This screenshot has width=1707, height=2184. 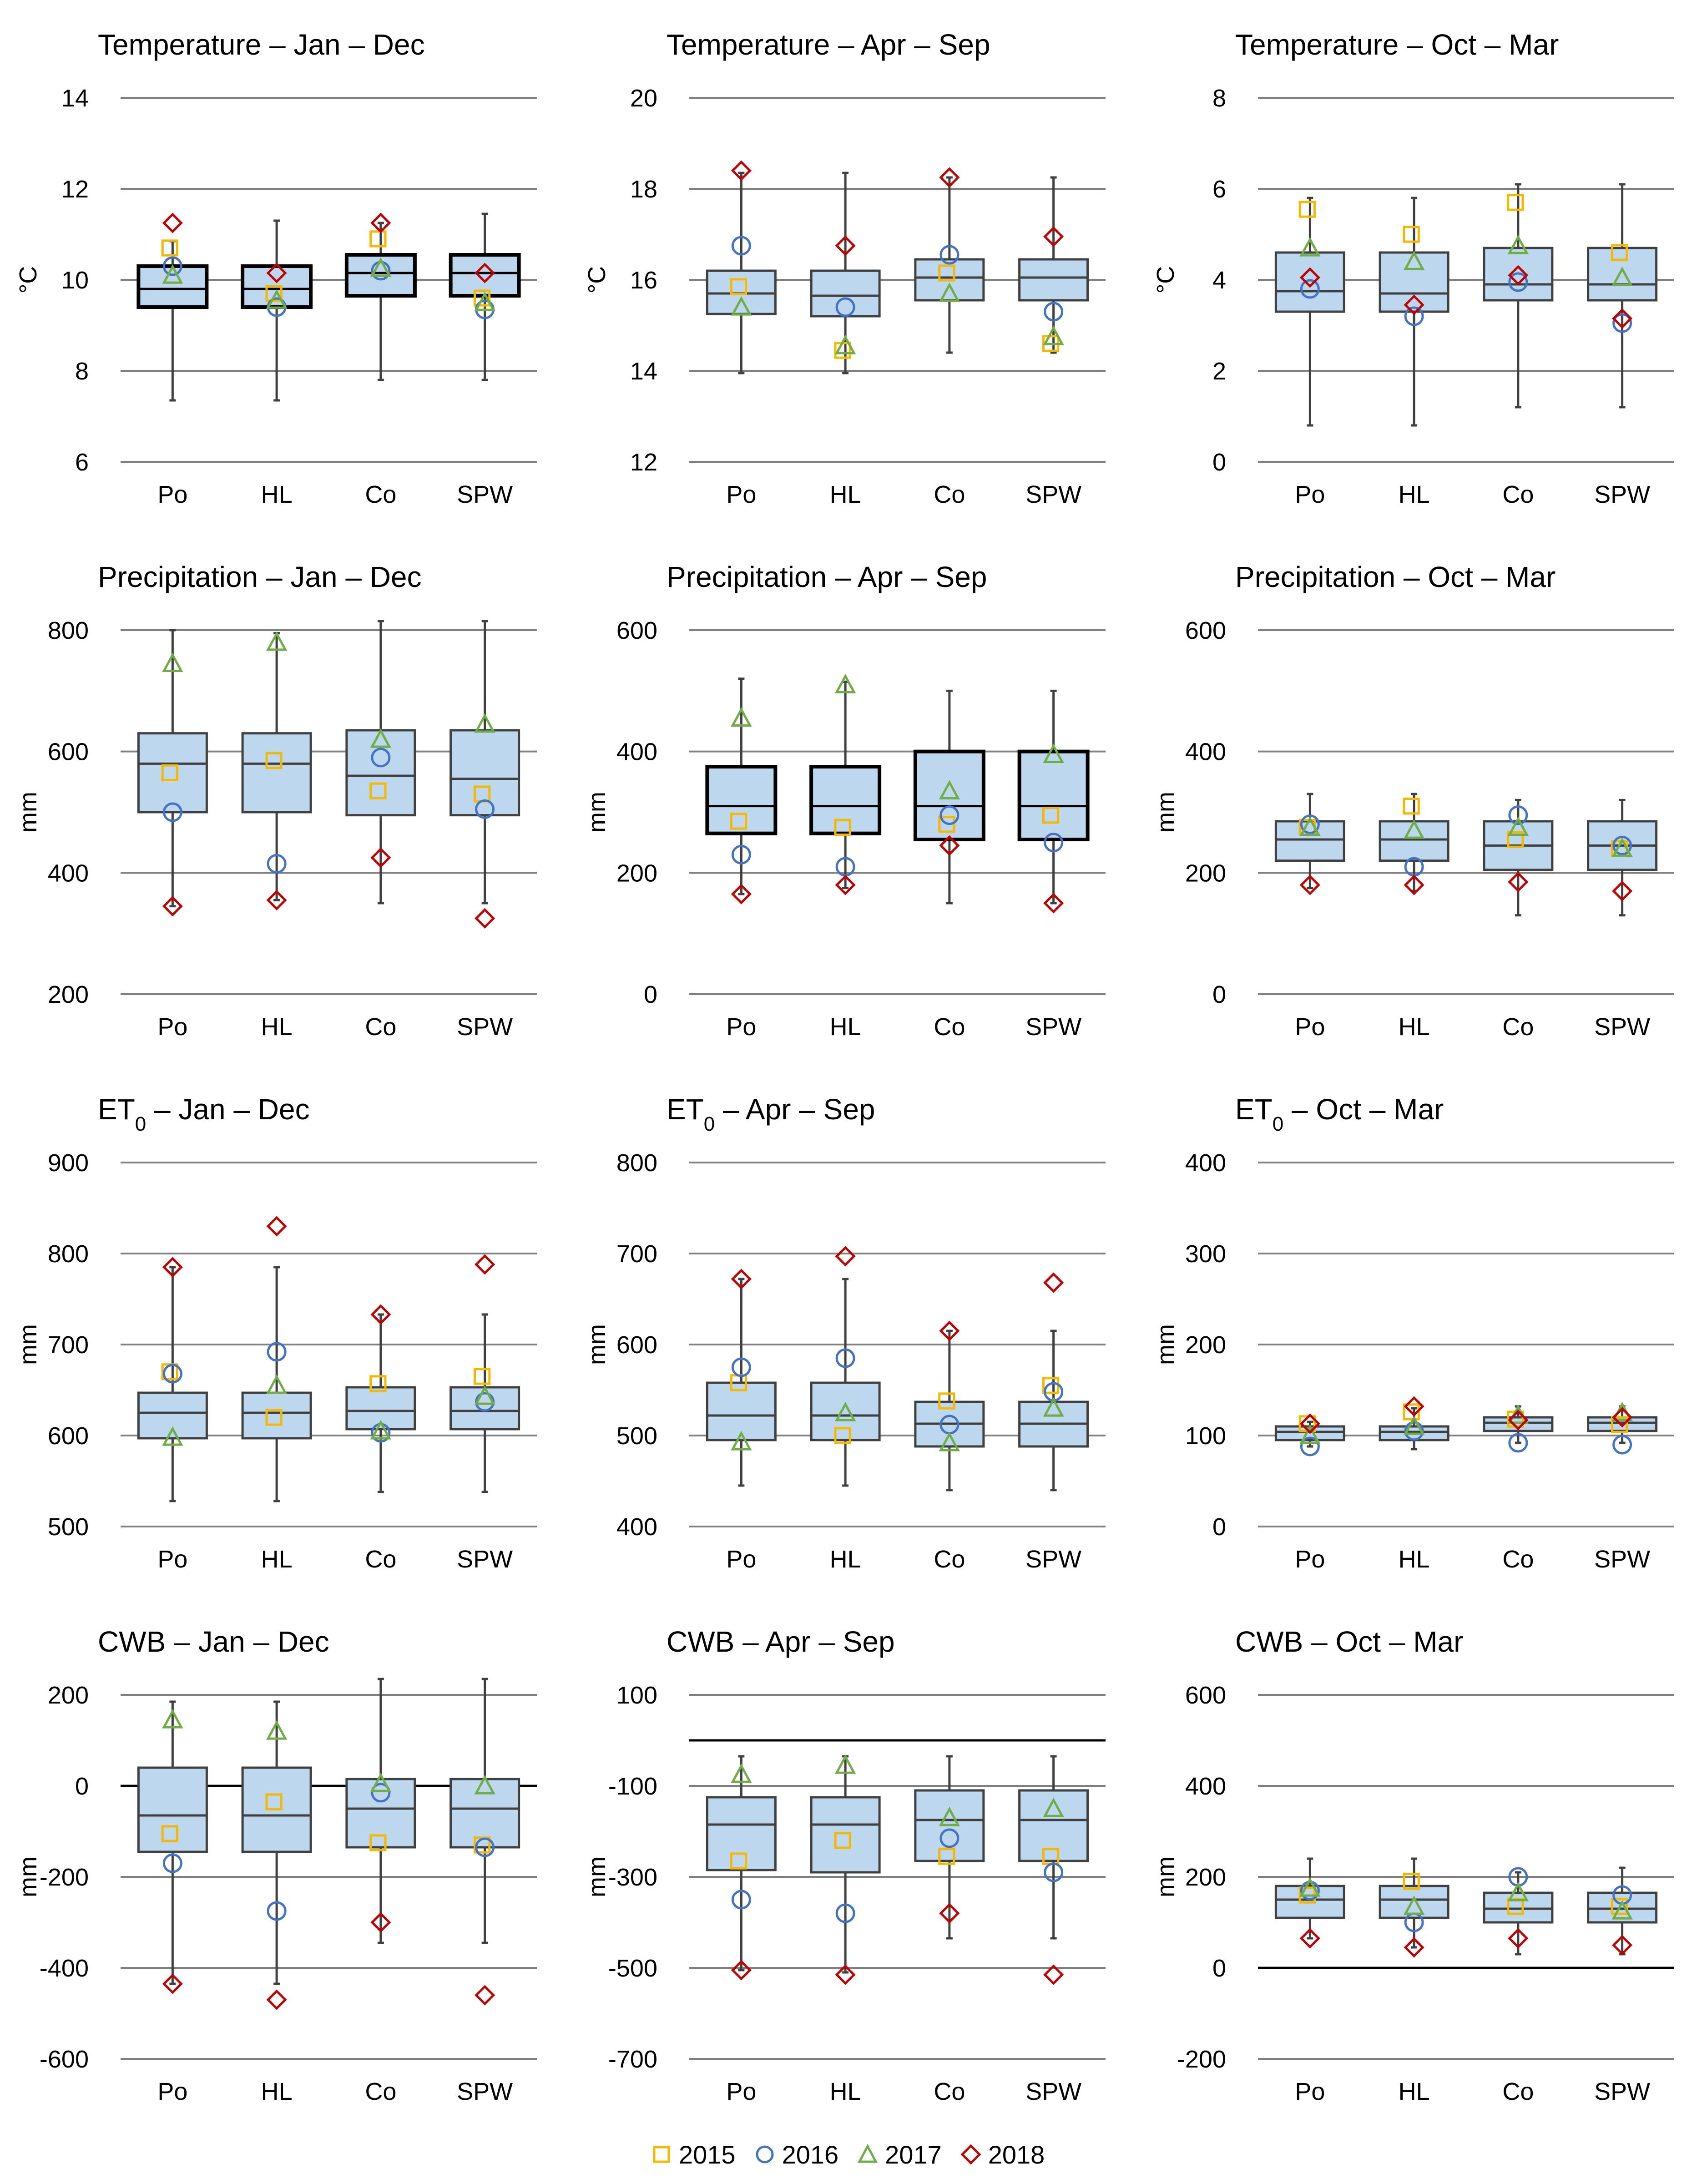 I want to click on y-tick-label: -500, so click(x=632, y=1968).